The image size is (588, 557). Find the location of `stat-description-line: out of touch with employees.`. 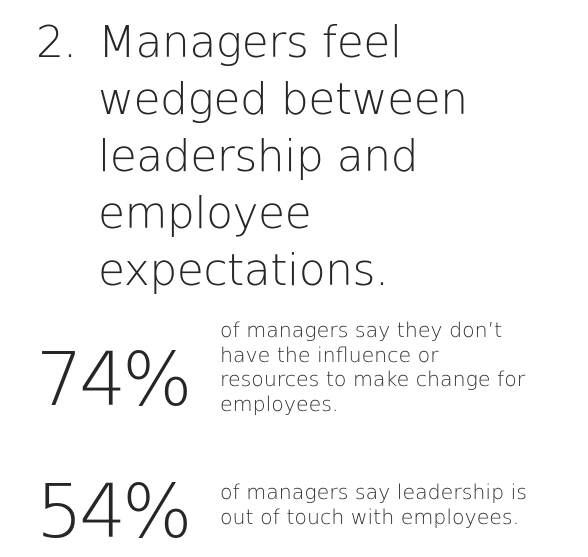

stat-description-line: out of touch with employees. is located at coordinates (370, 516).